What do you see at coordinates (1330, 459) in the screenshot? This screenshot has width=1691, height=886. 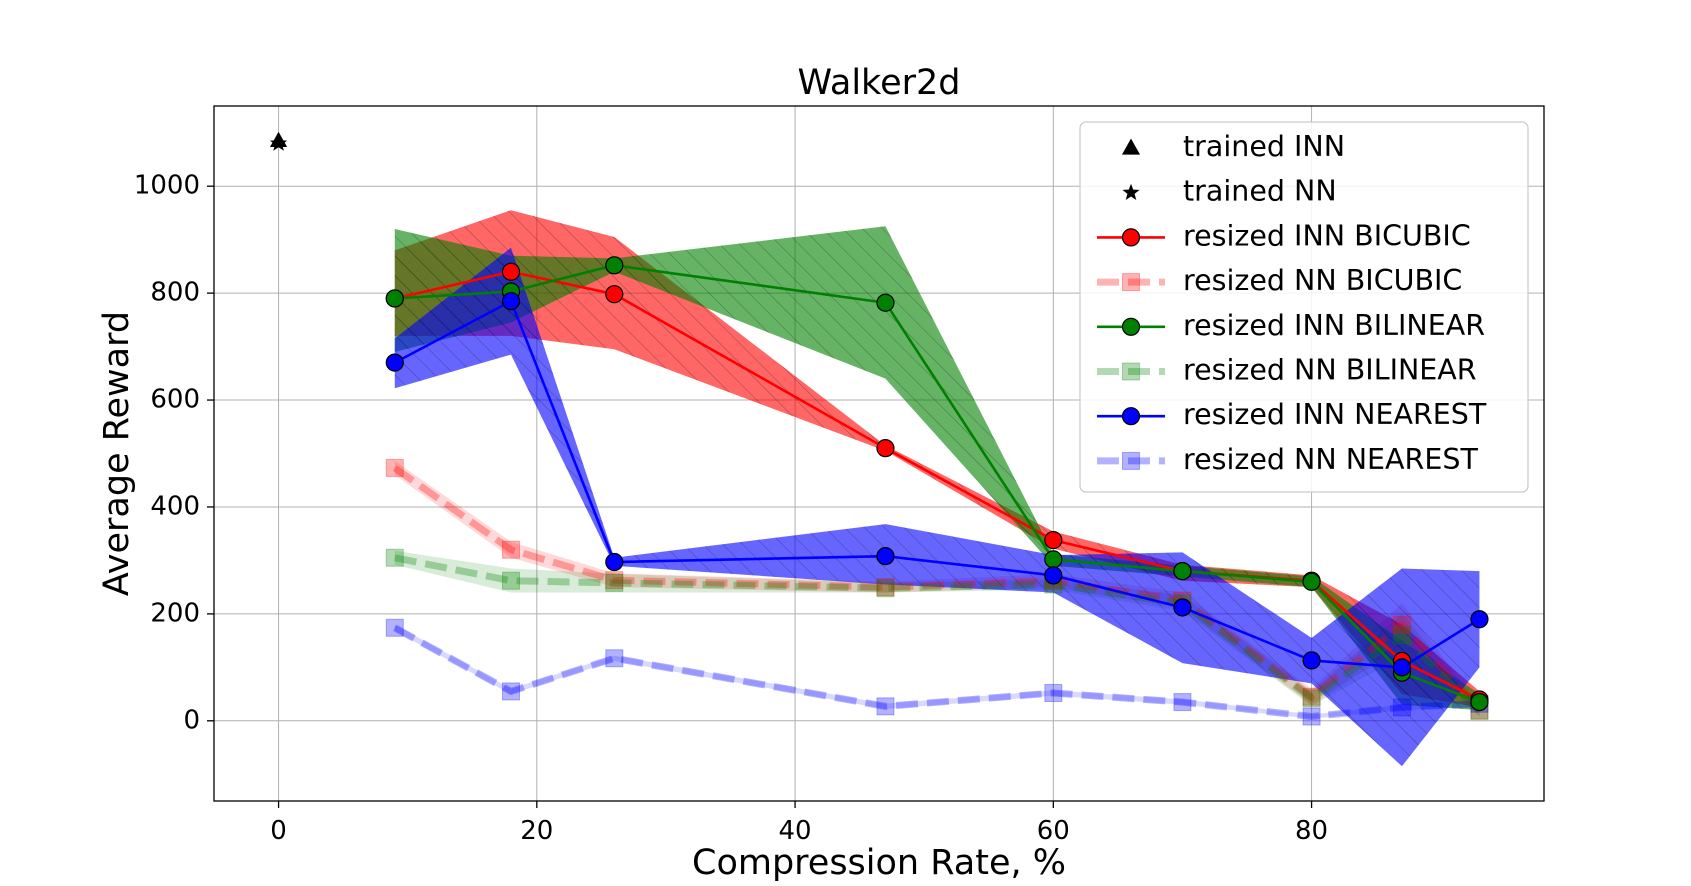 I see `legend-resized-nn-nearest-label: resized NN NEAREST` at bounding box center [1330, 459].